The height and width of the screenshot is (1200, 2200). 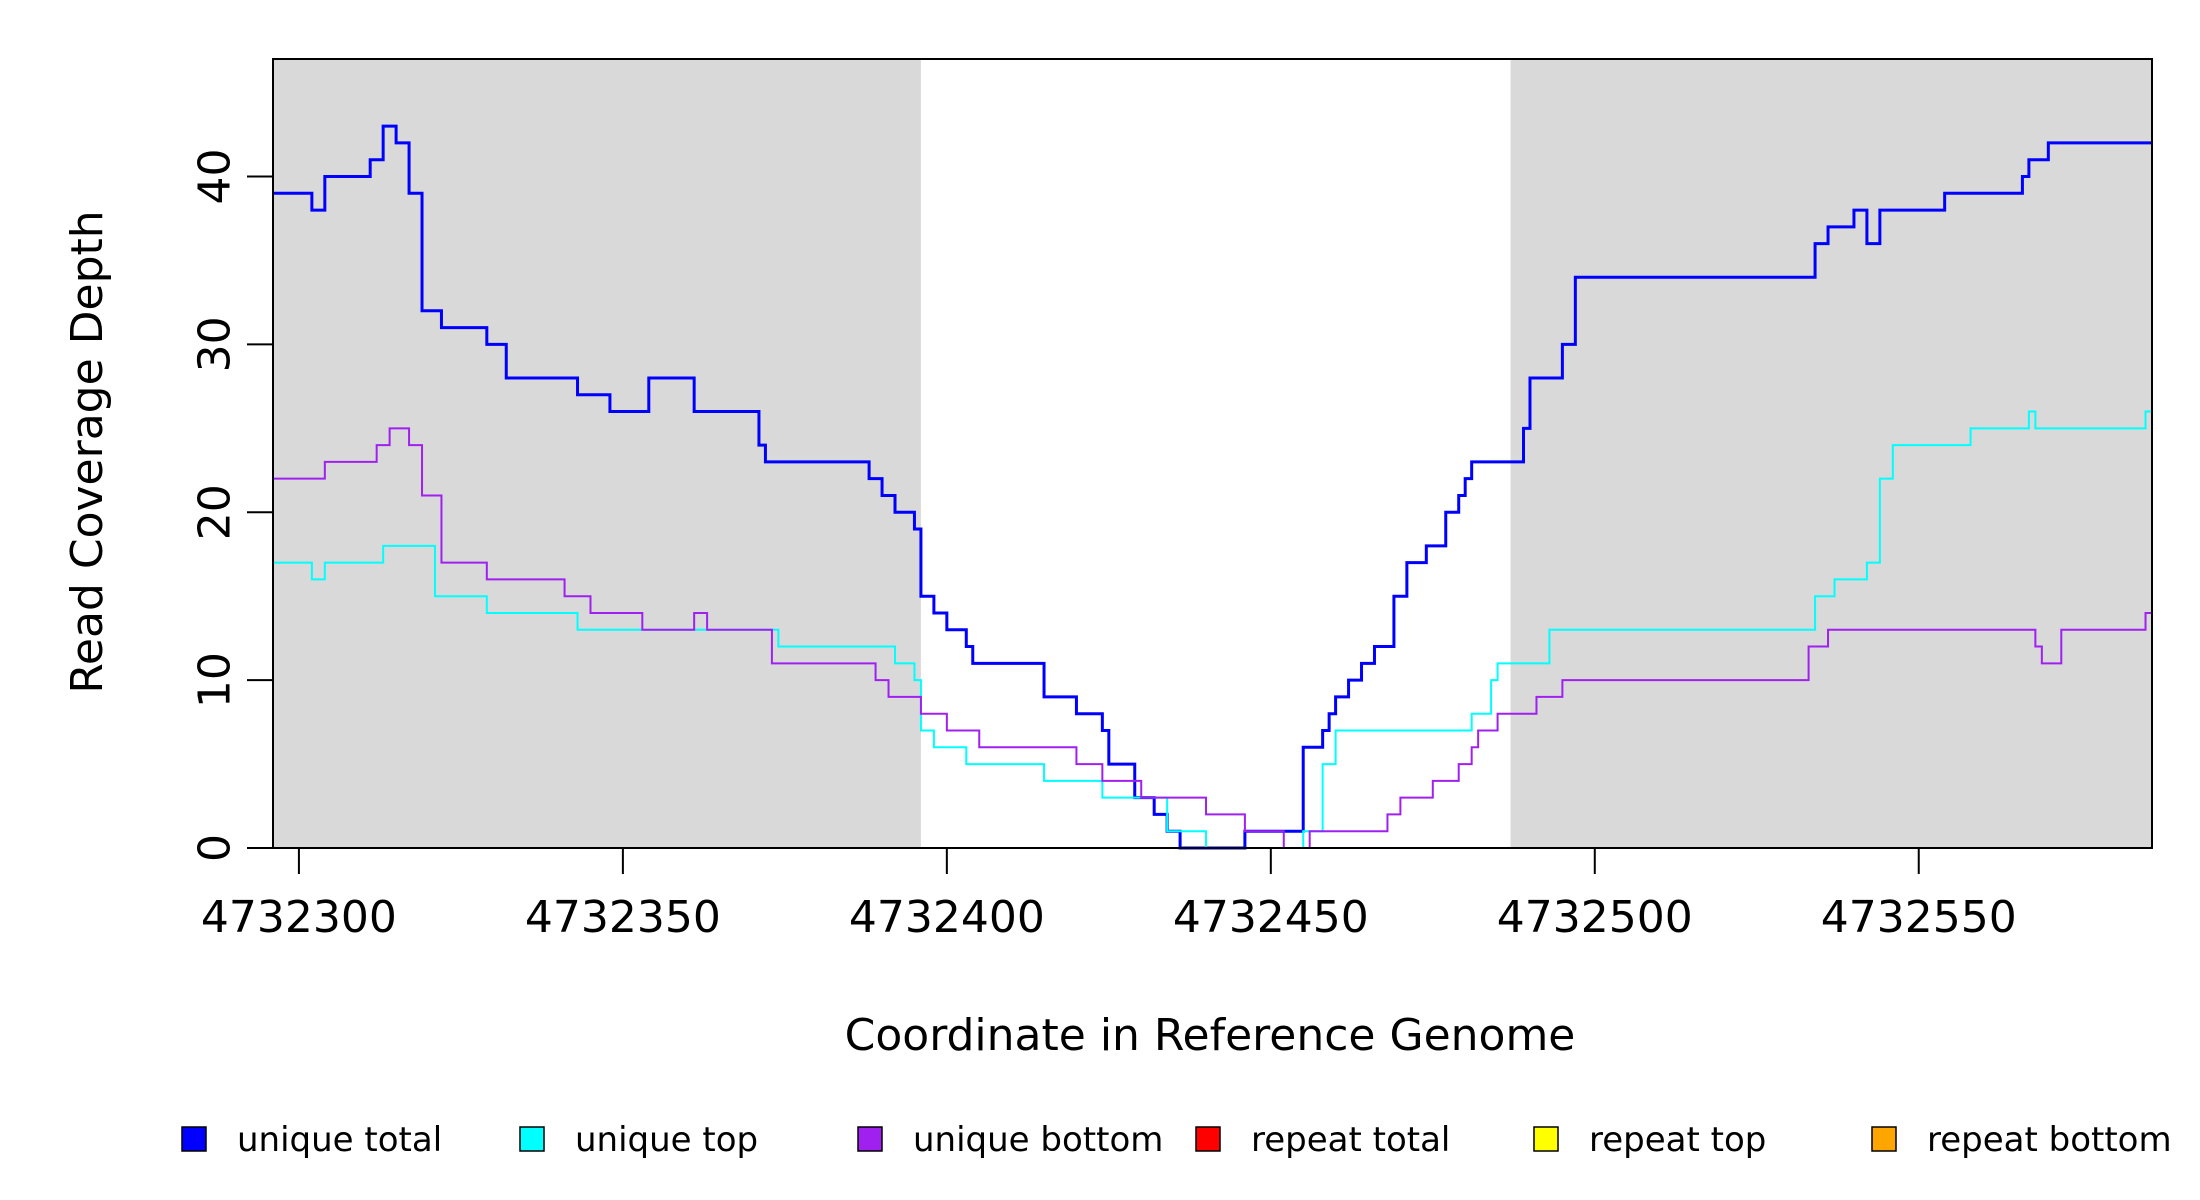 I want to click on x-tick-label: 4732300, so click(x=299, y=917).